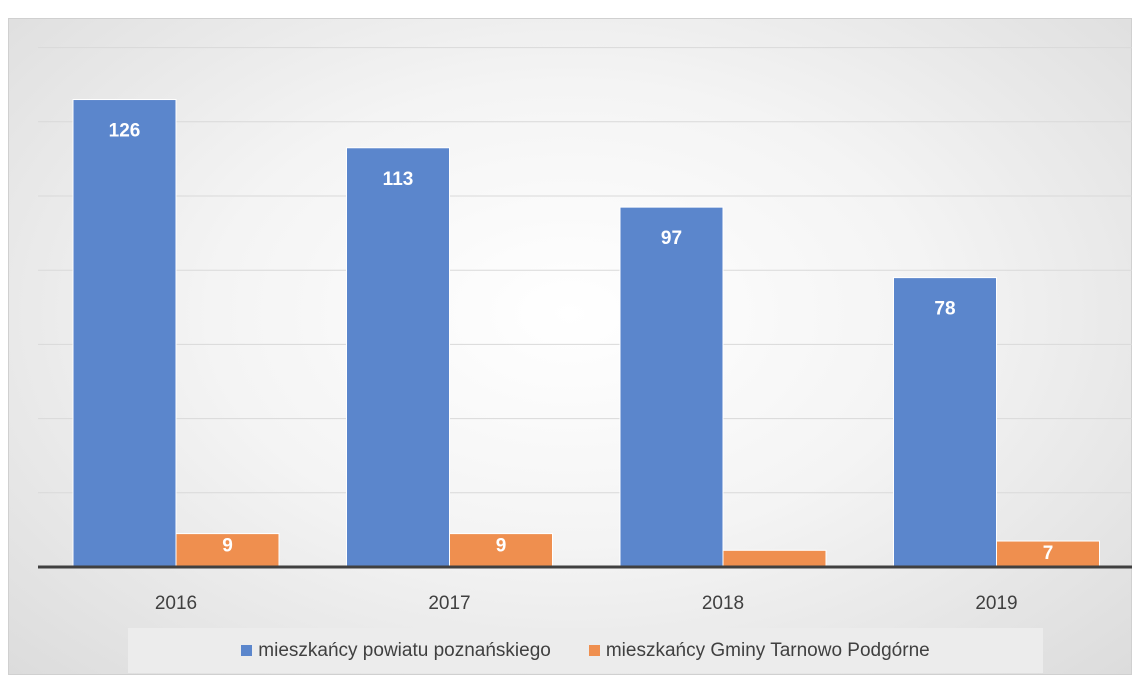 The width and height of the screenshot is (1147, 682). What do you see at coordinates (944, 309) in the screenshot?
I see `data-label-powiat-2019: 78` at bounding box center [944, 309].